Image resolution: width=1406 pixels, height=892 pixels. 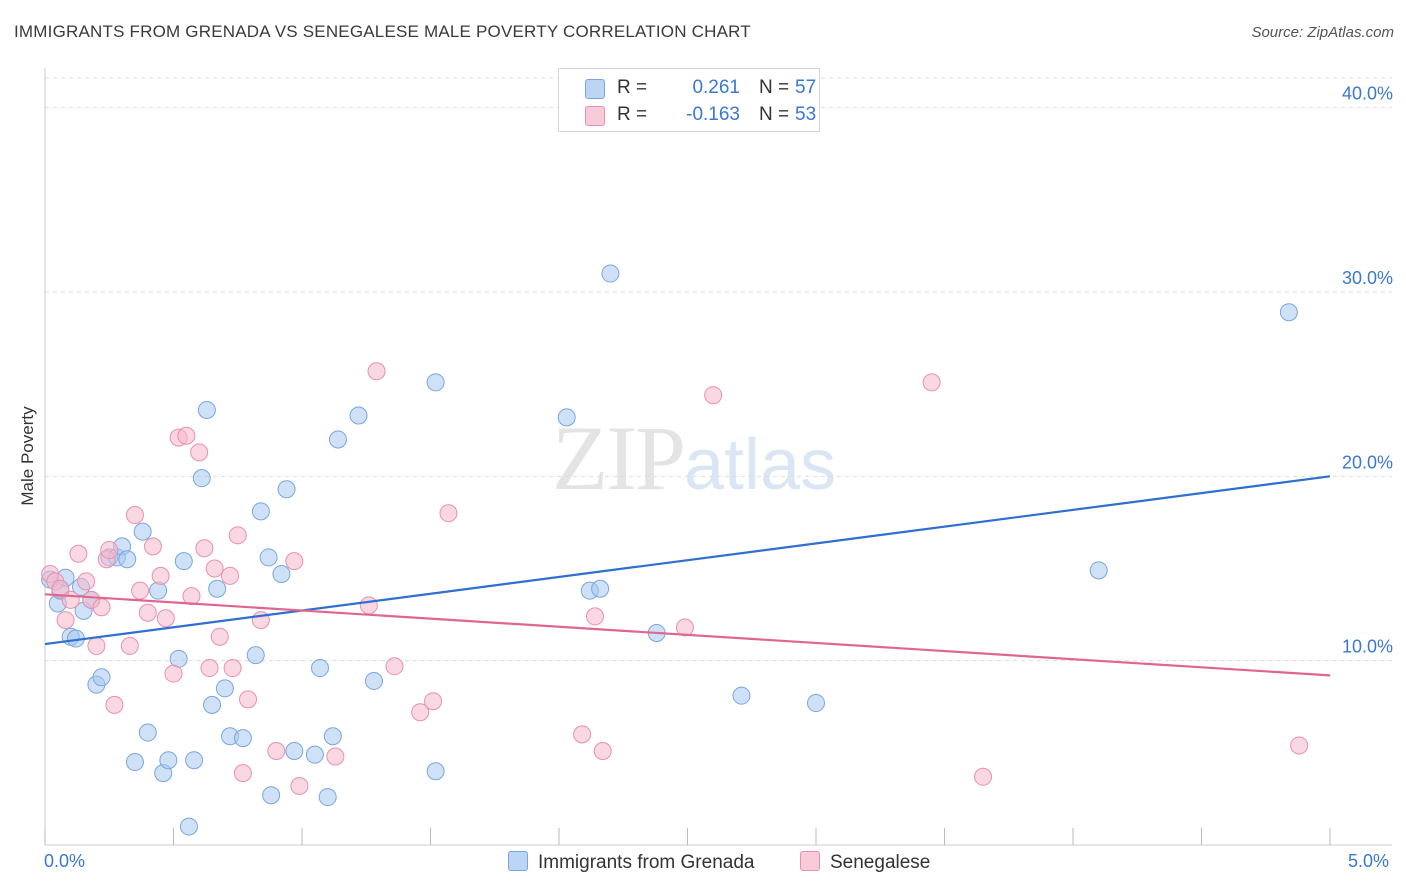 I want to click on senegalese-trend-line, so click(x=687, y=635).